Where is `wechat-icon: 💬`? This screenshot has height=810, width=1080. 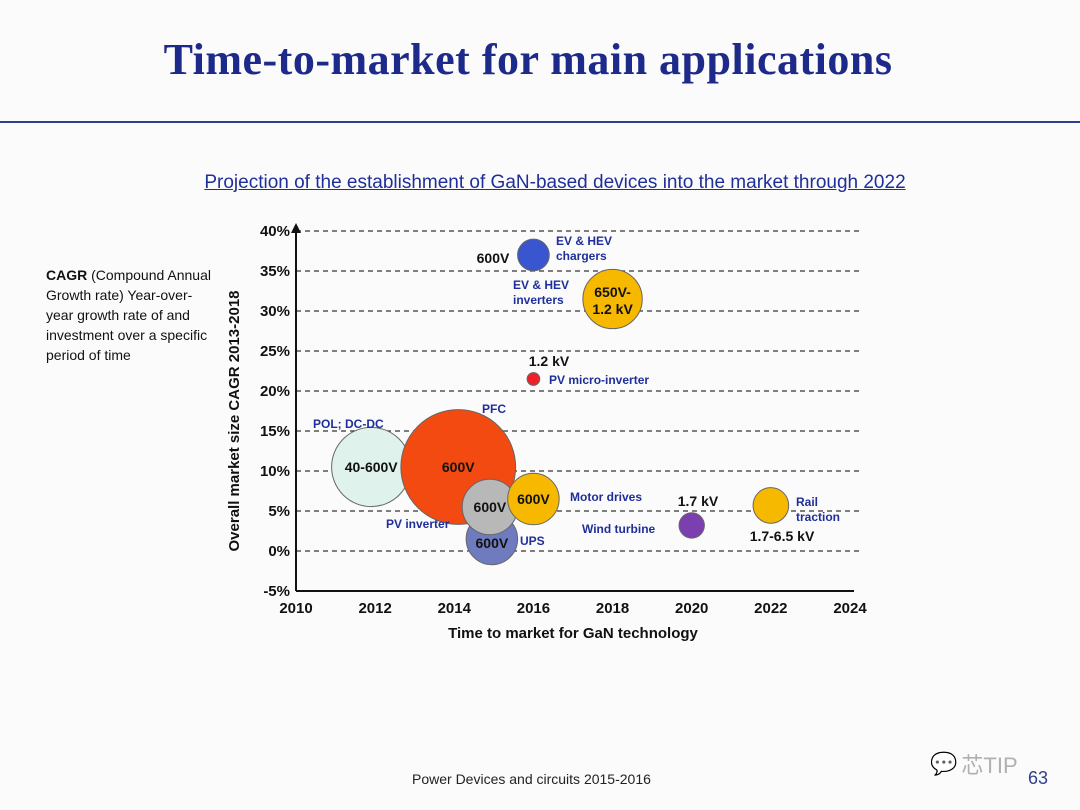
wechat-icon: 💬 is located at coordinates (944, 763).